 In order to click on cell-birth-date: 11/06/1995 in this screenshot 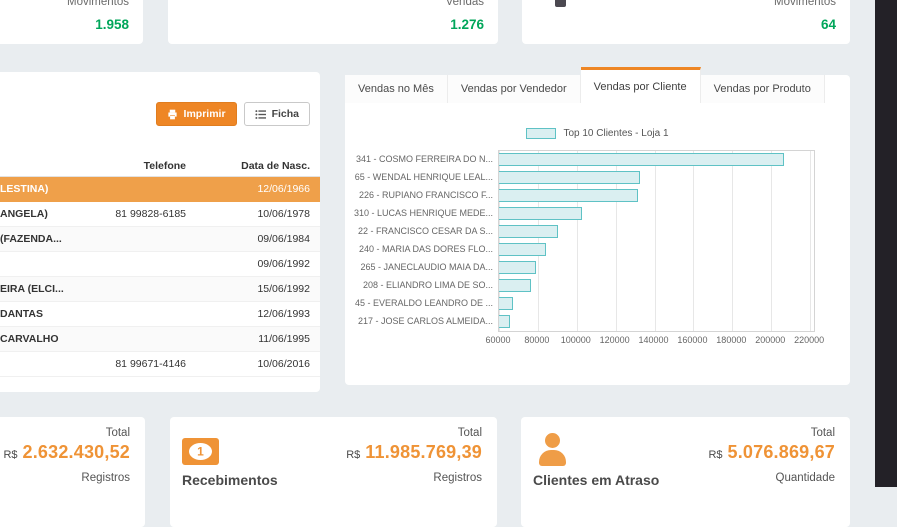, I will do `click(284, 339)`.